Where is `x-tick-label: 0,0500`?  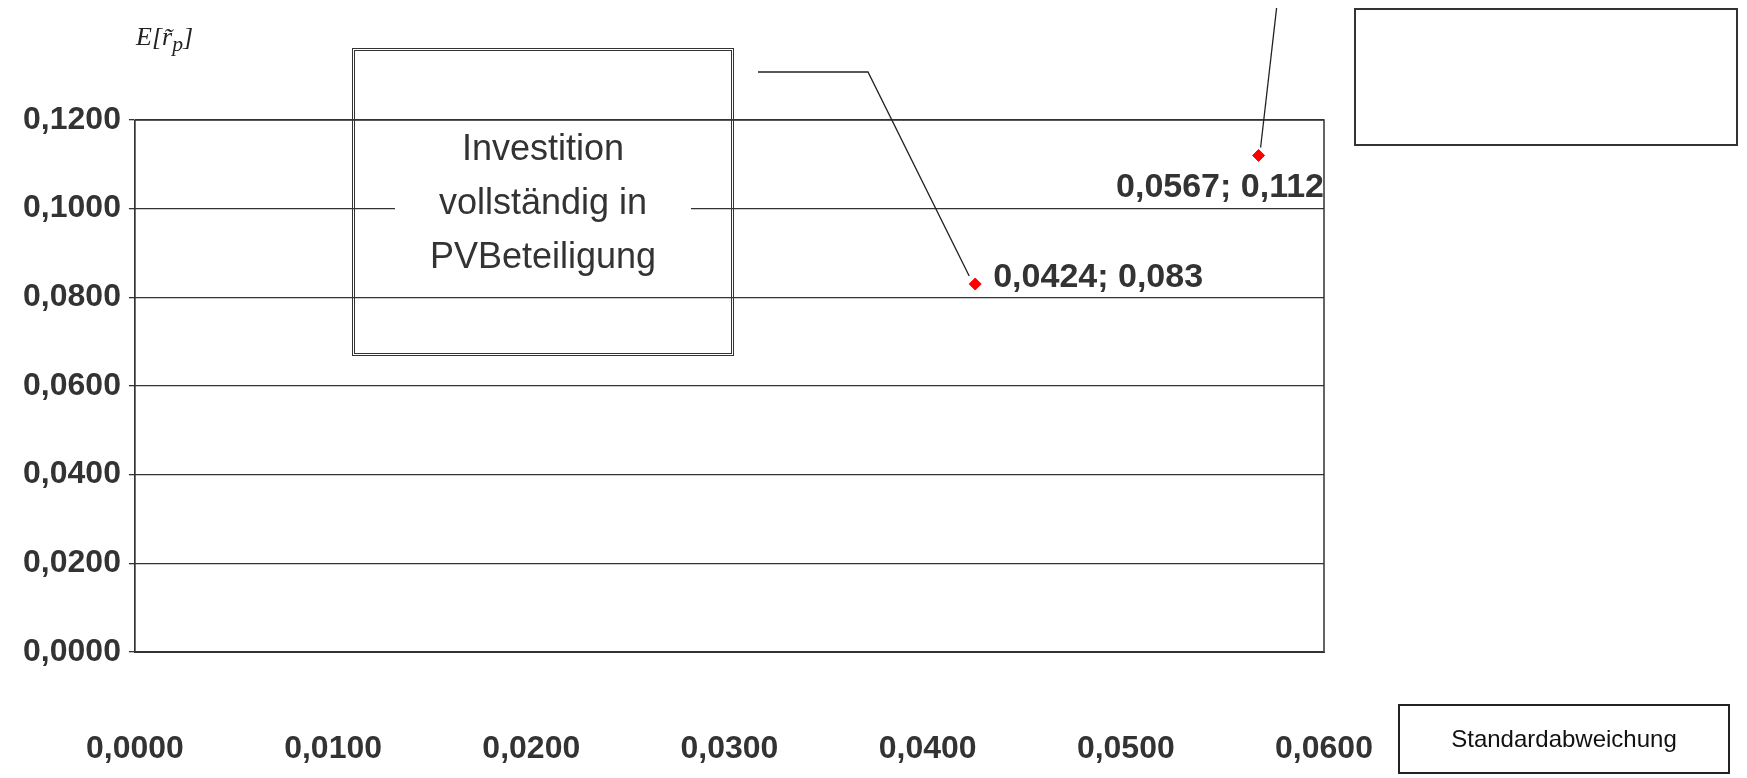 x-tick-label: 0,0500 is located at coordinates (1125, 747).